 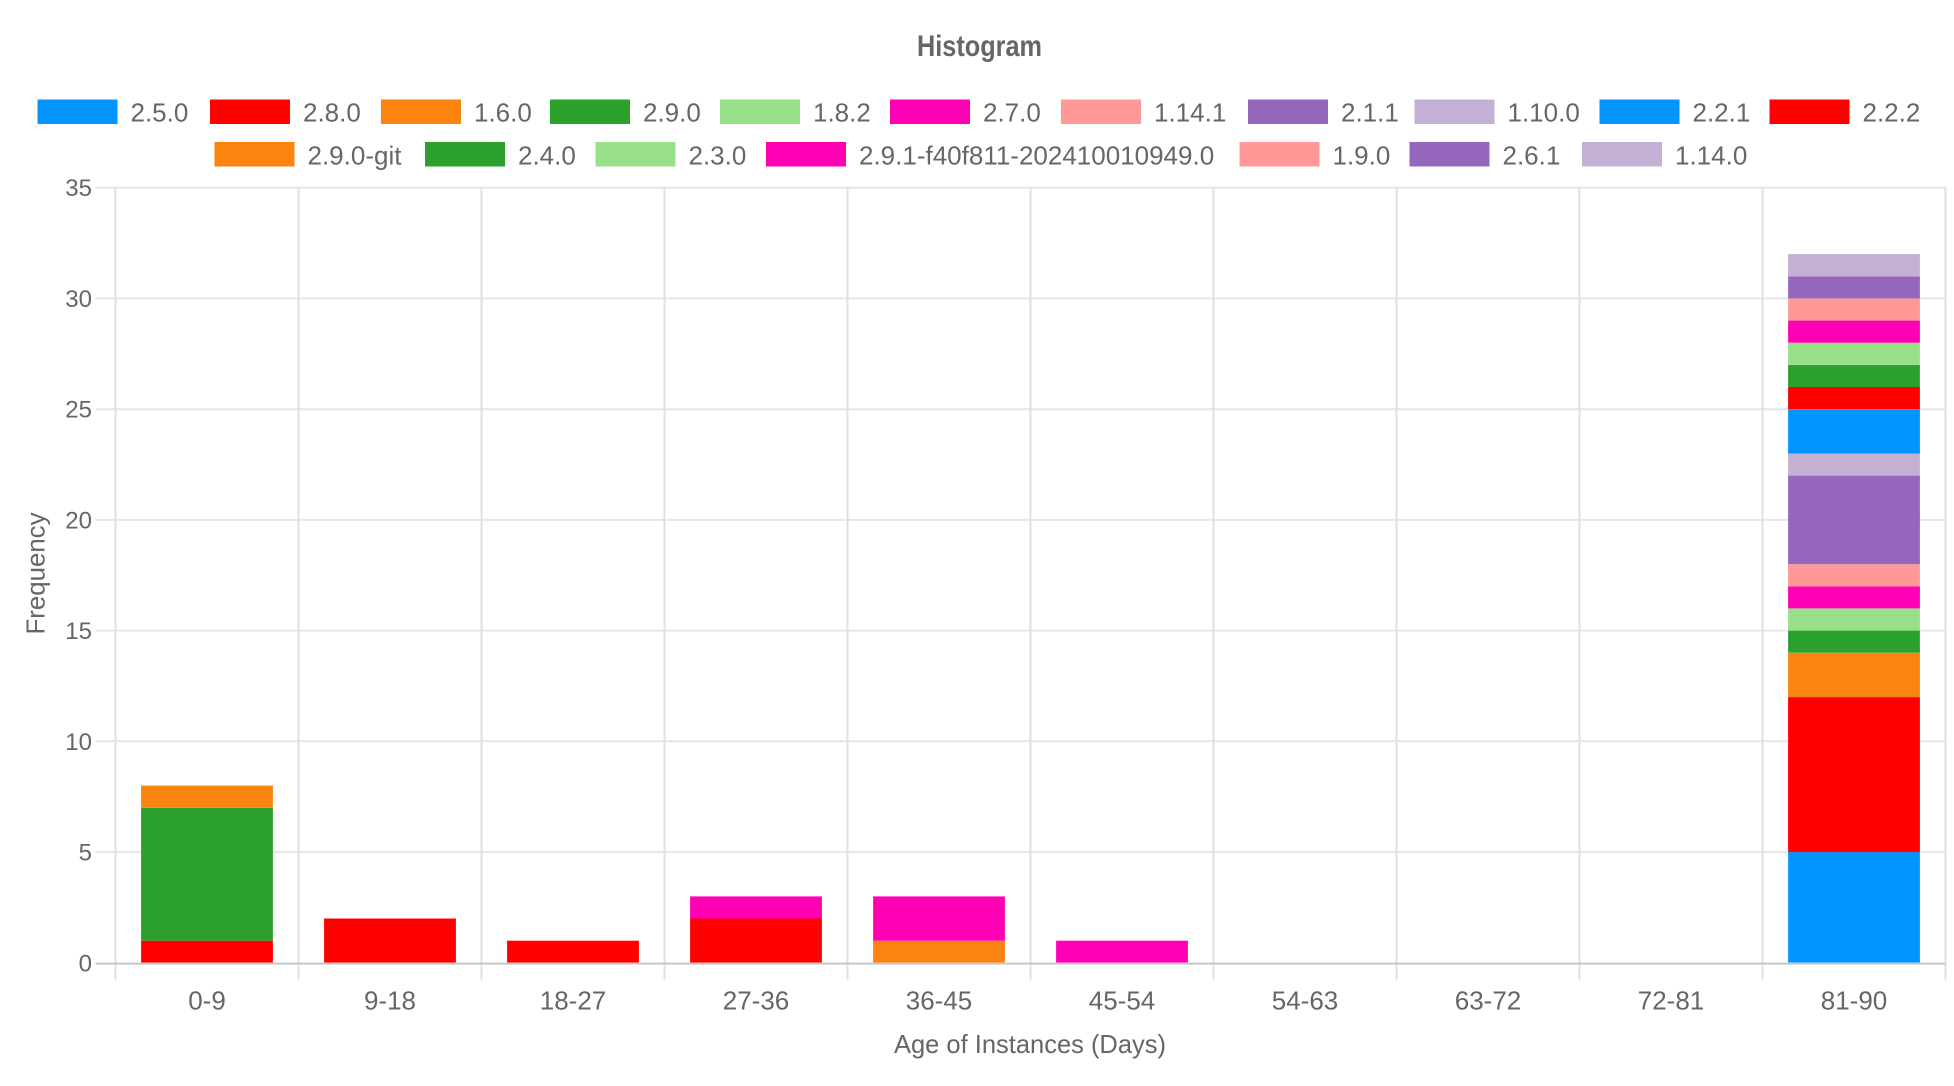 What do you see at coordinates (78, 299) in the screenshot?
I see `svg-text: 30` at bounding box center [78, 299].